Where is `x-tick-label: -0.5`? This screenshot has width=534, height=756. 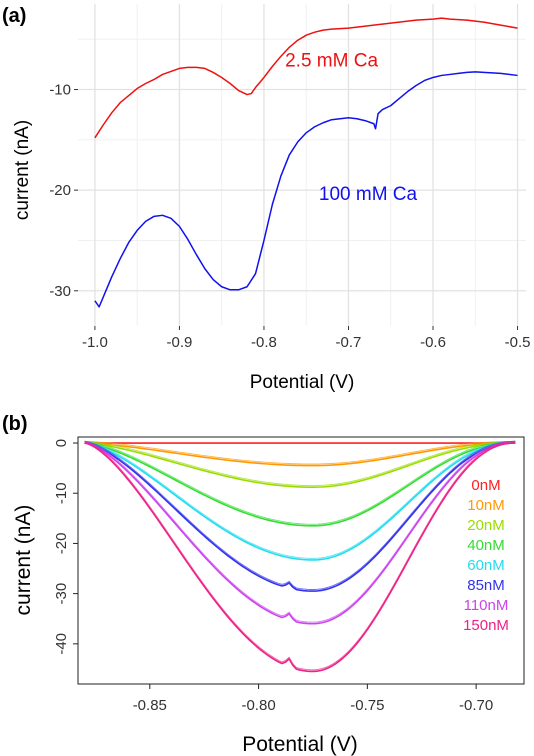 x-tick-label: -0.5 is located at coordinates (518, 342).